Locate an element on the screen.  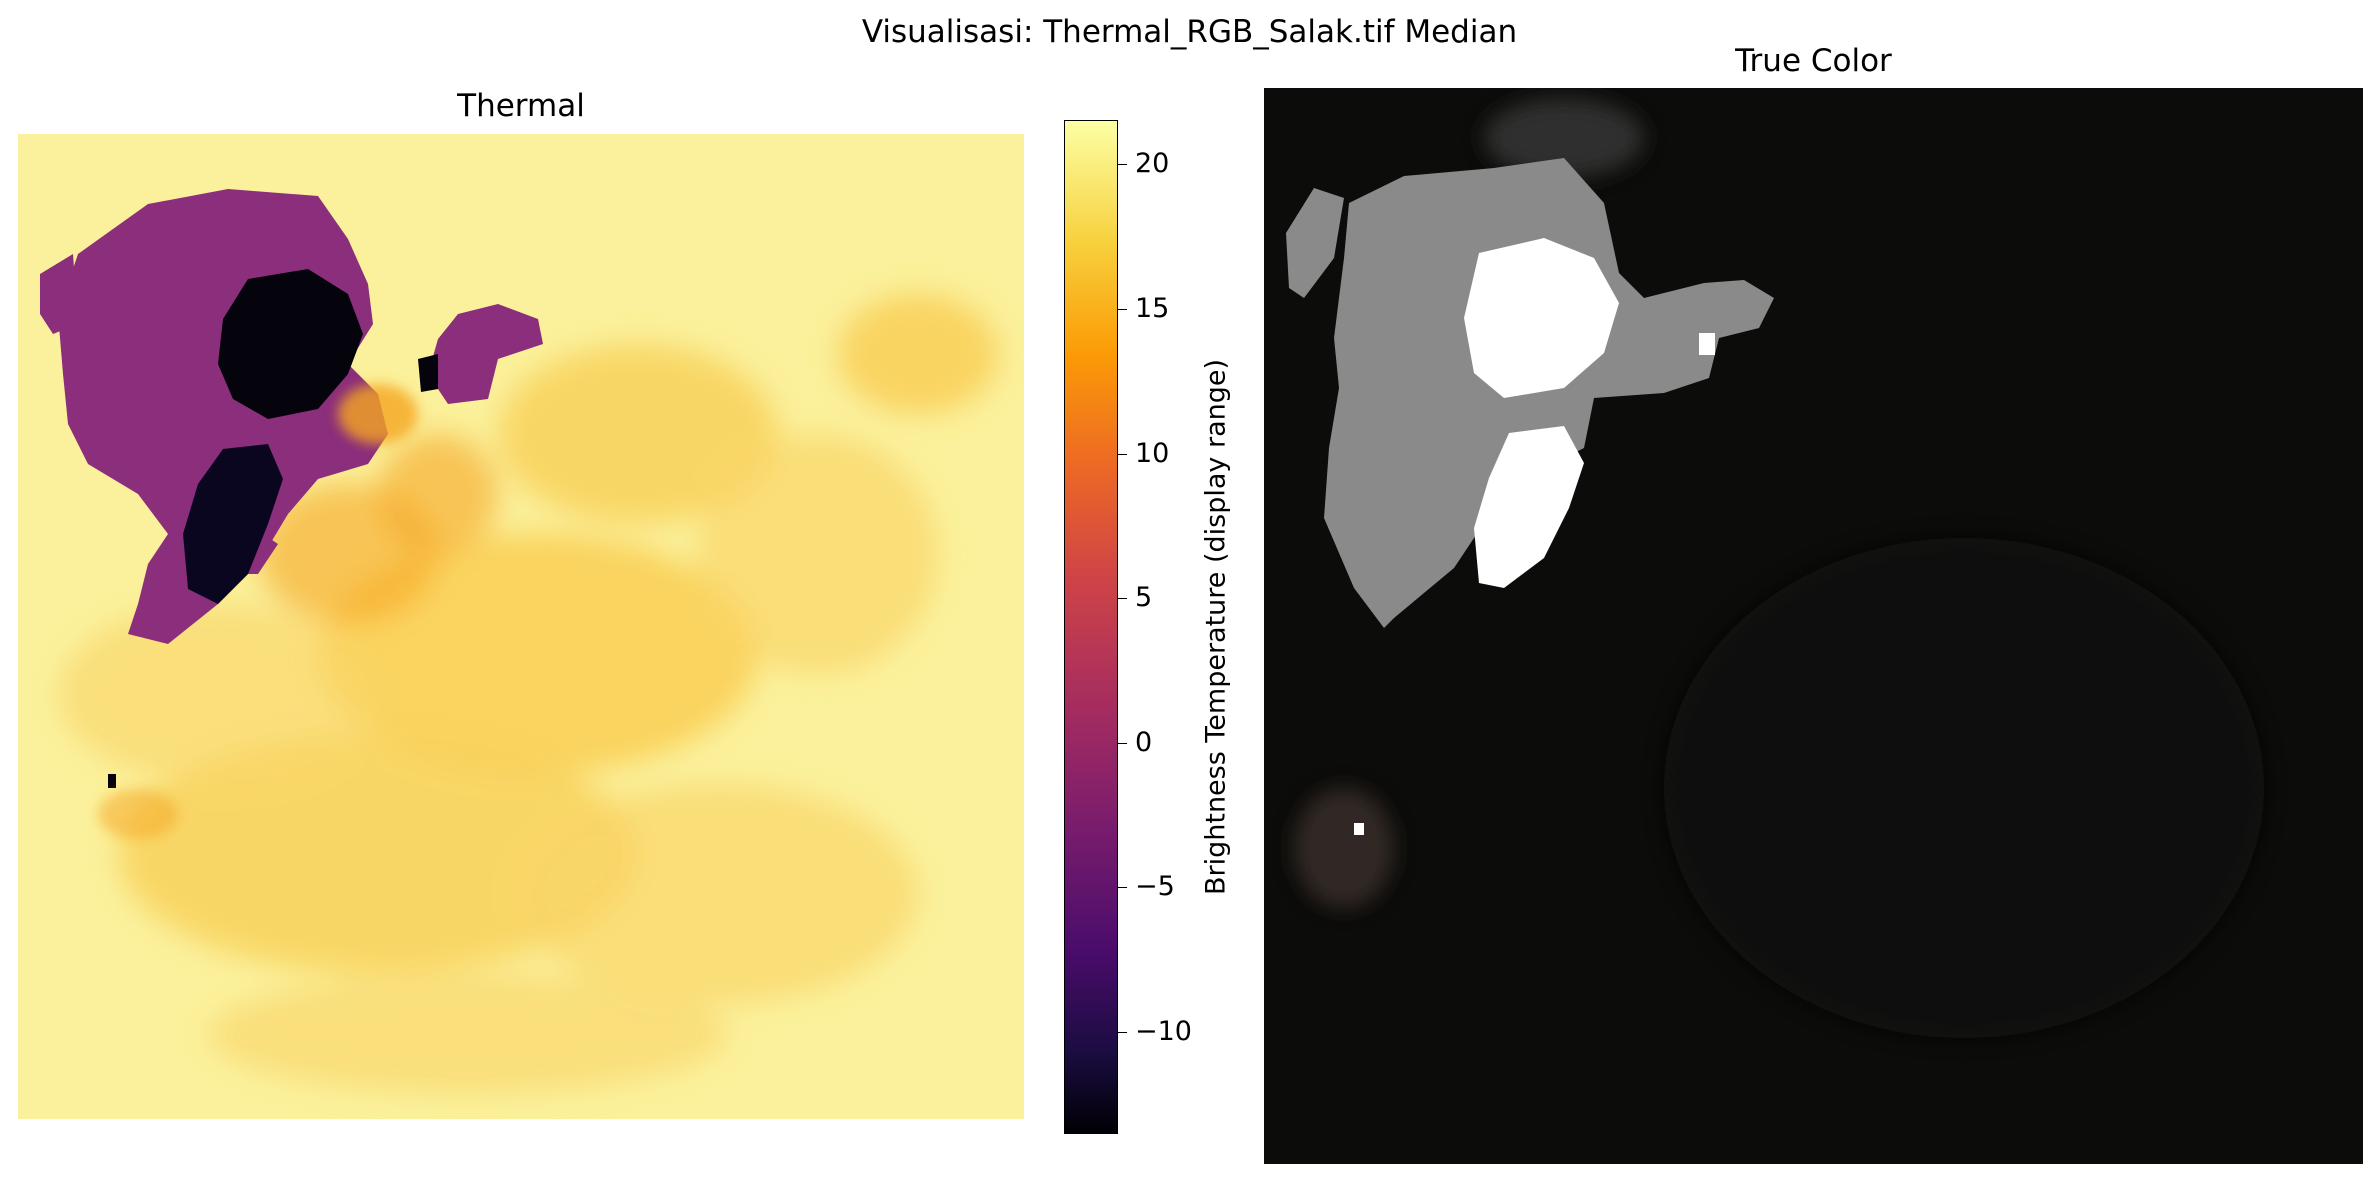
colorbar is located at coordinates (1091, 627).